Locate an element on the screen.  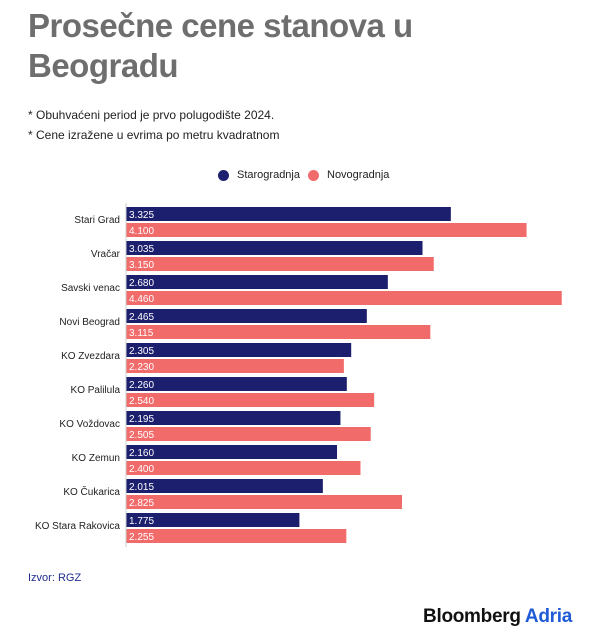
bar-value-label: 2.160 is located at coordinates (141, 453).